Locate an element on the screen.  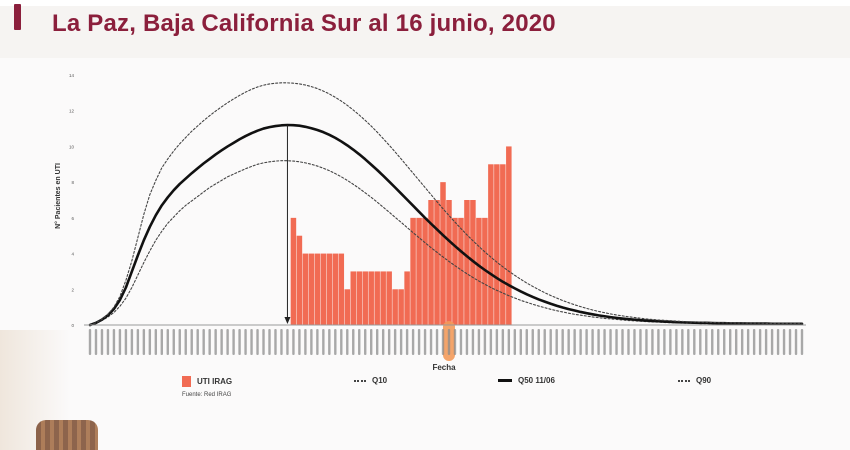
y-tick-label-0: 0 is located at coordinates (72, 325).